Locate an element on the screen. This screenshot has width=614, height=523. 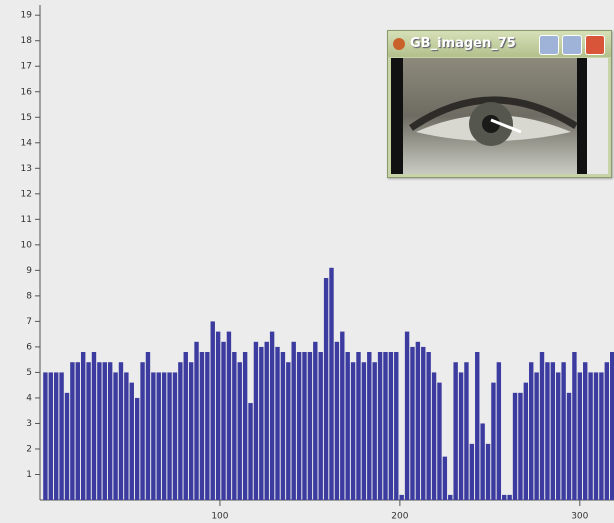
close-button is located at coordinates (595, 45).